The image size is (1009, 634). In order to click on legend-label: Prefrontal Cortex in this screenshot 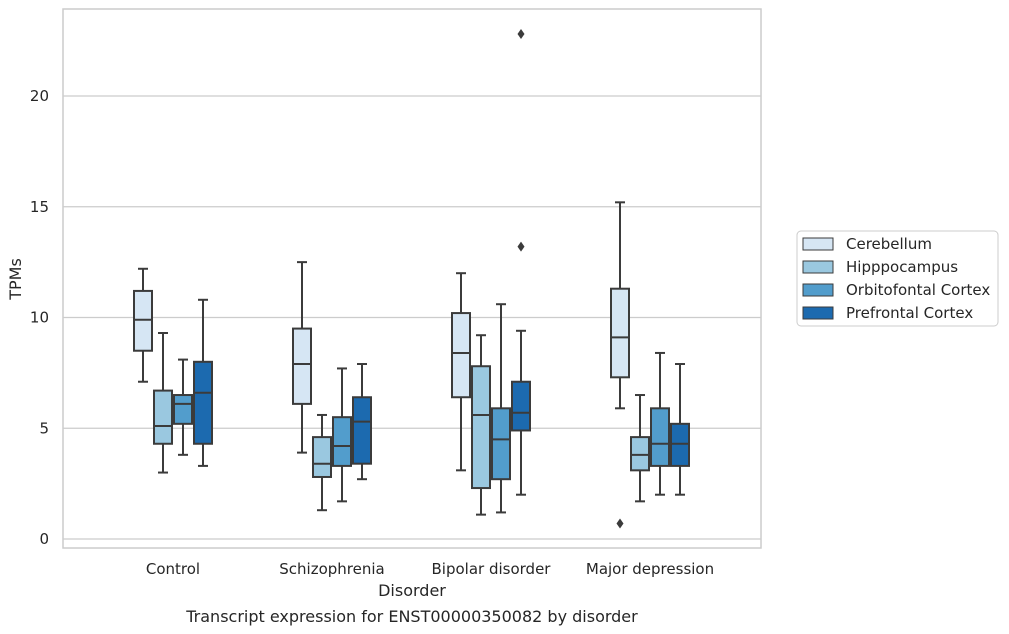, I will do `click(909, 313)`.